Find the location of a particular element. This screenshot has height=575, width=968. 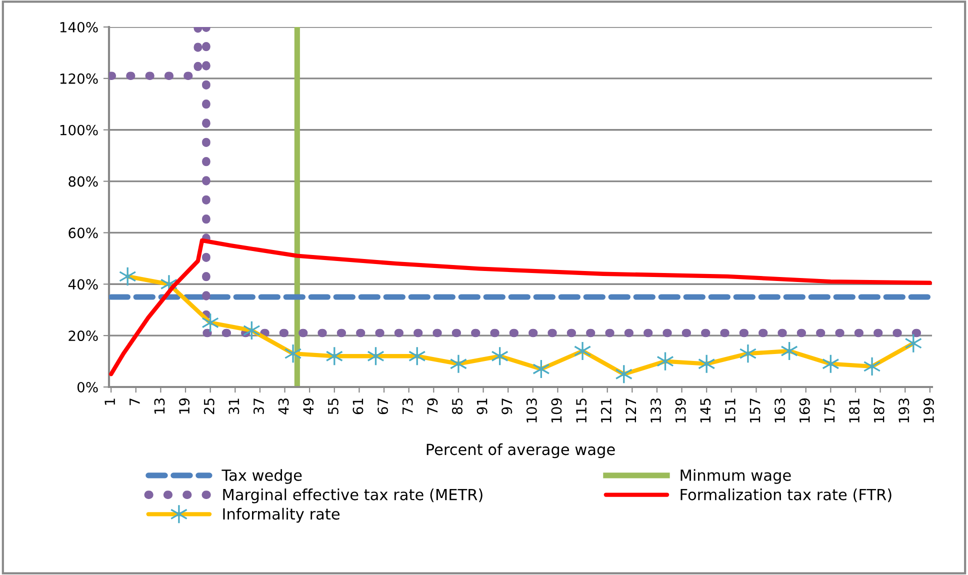

x-tick-label: 199 is located at coordinates (928, 410).